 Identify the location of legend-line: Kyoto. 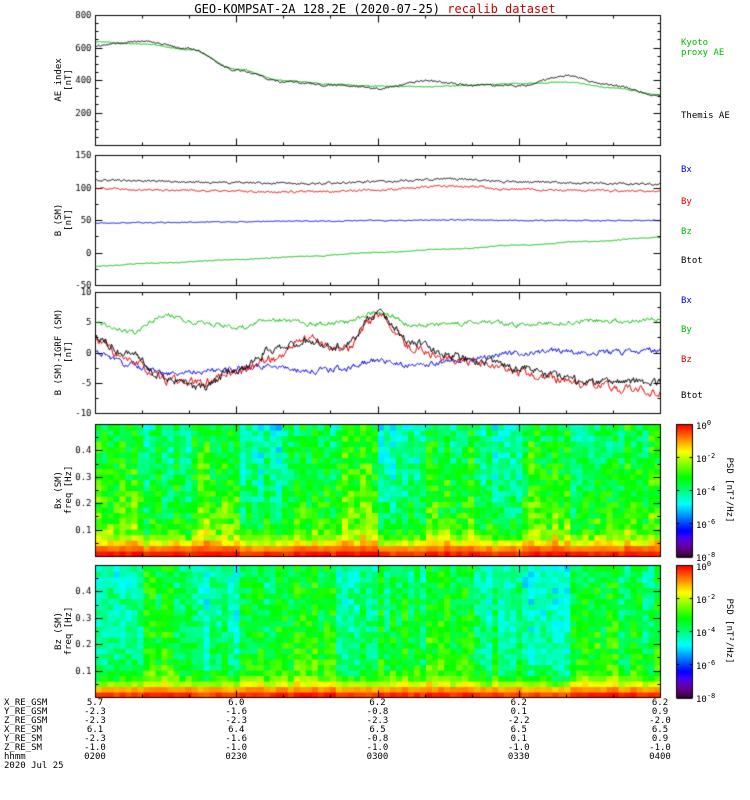
(695, 43).